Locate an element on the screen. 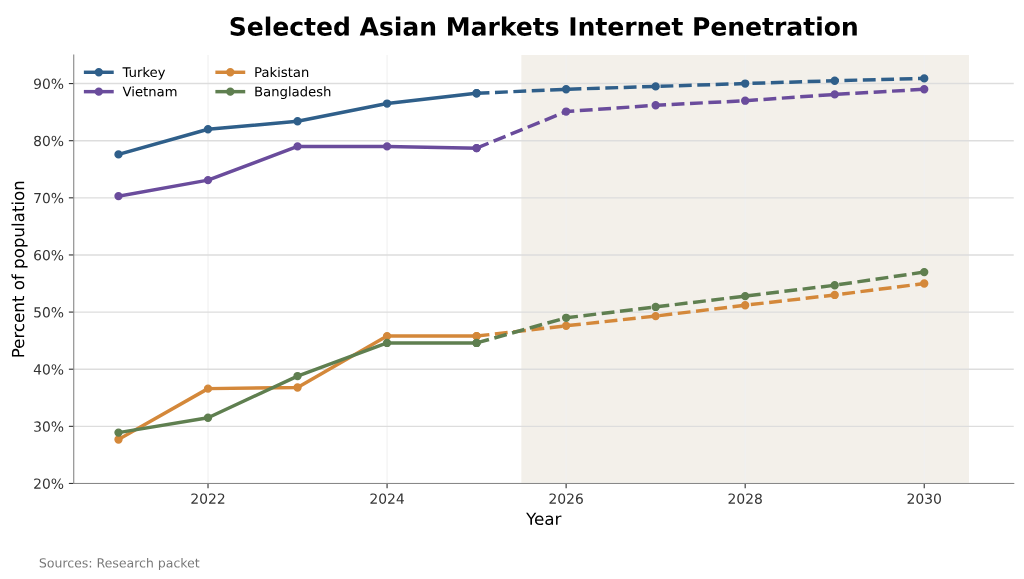 Image resolution: width=1024 pixels, height=579 pixels. x-axis-title: Year is located at coordinates (544, 519).